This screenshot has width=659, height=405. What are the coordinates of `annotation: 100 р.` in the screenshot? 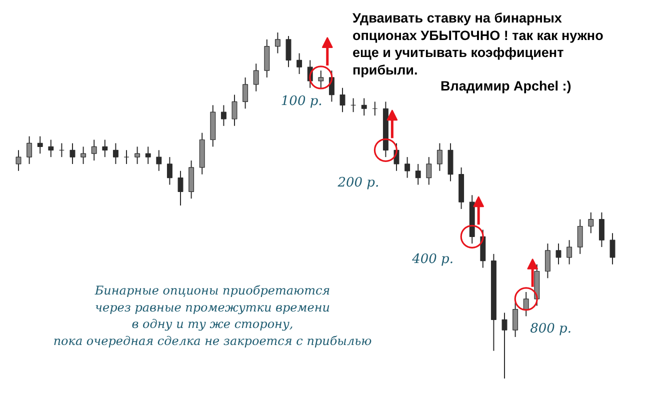 It's located at (301, 101).